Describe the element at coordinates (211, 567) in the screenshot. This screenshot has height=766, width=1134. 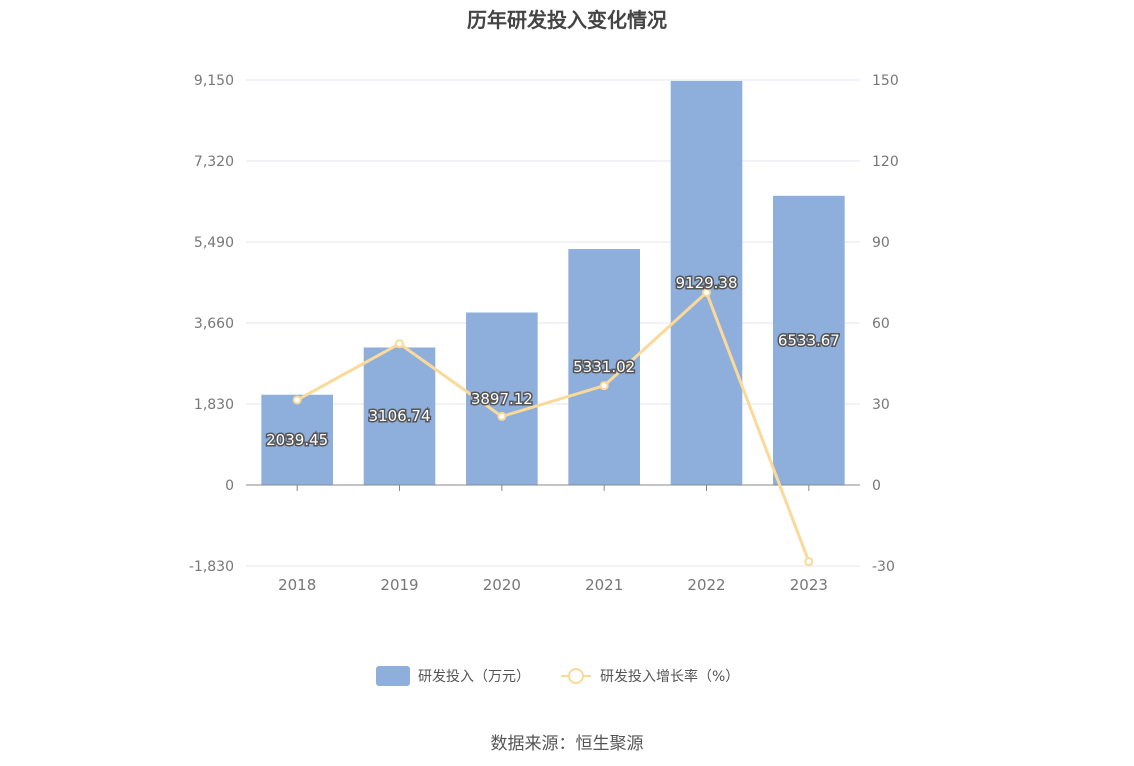
I see `y-left-tick-label: -1,830` at that location.